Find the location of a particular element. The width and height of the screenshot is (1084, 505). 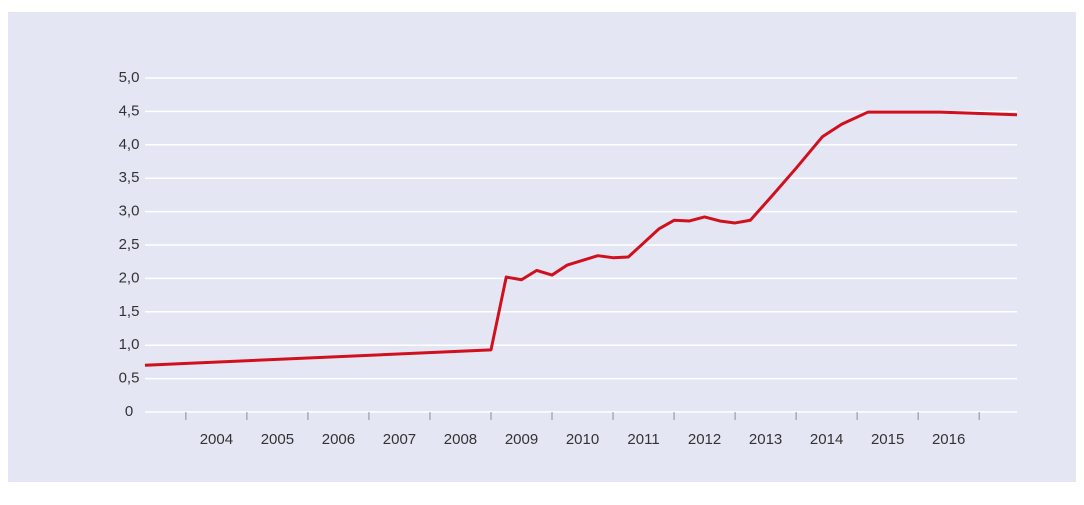

x-tick-label: 2007 is located at coordinates (399, 439).